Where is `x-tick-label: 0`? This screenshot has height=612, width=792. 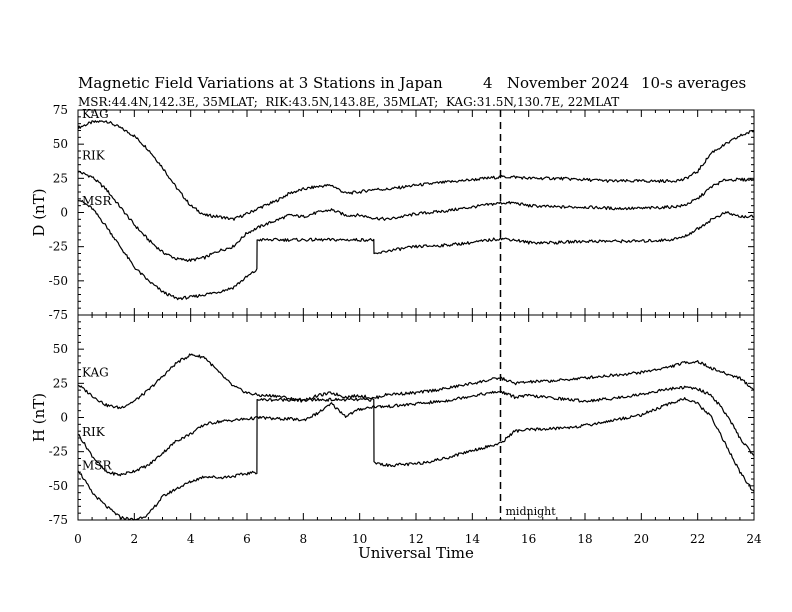
x-tick-label: 0 is located at coordinates (78, 539).